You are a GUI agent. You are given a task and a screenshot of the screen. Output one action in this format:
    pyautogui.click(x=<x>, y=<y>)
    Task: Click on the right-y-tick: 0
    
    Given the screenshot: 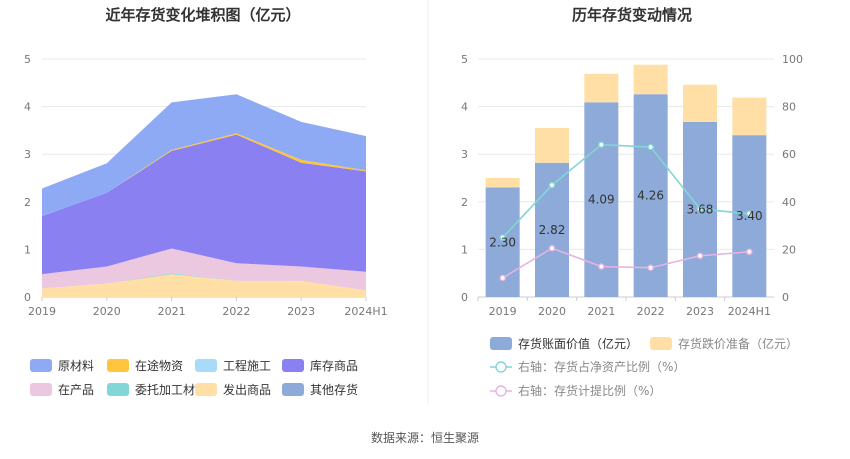 What is the action you would take?
    pyautogui.click(x=464, y=297)
    